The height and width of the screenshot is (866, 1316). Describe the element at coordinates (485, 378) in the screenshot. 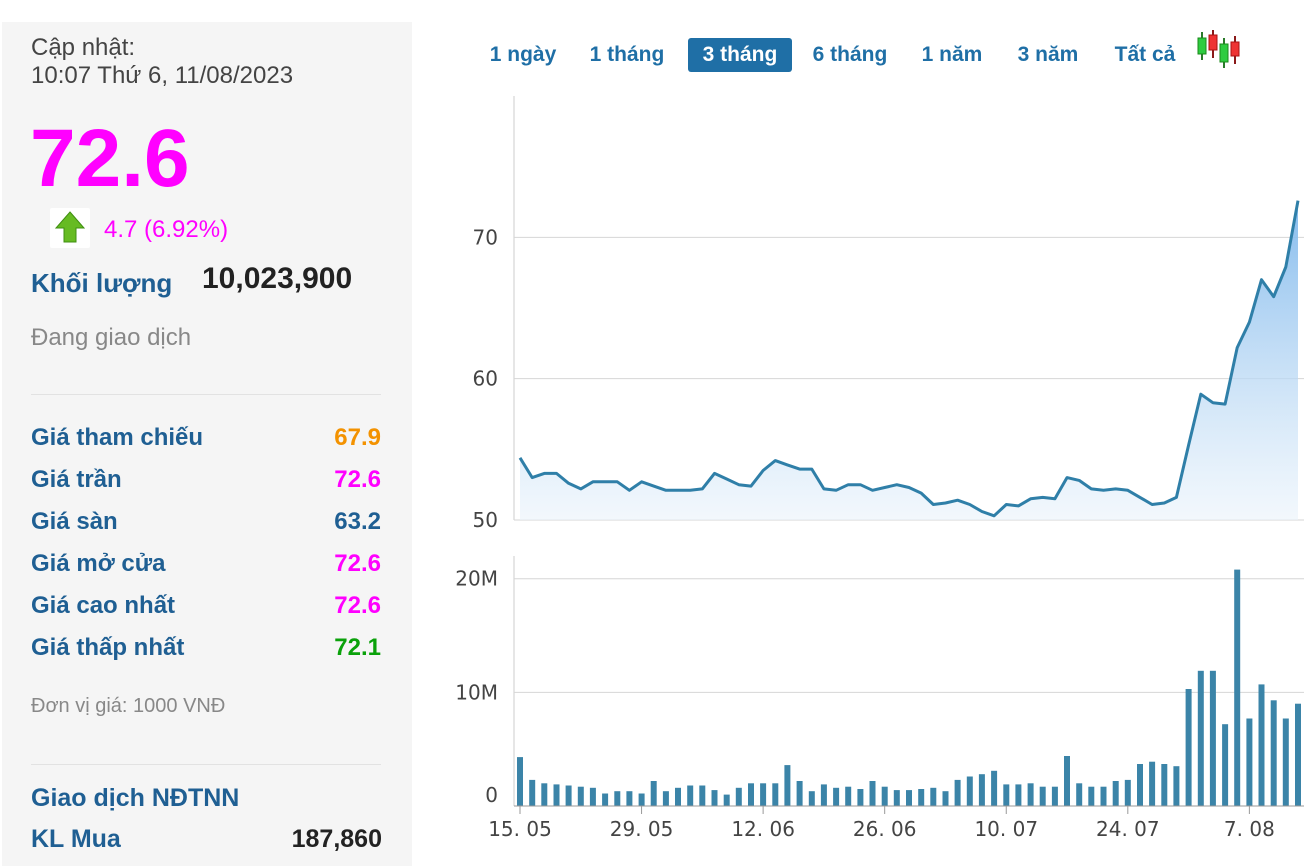

I see `price-axis-labels: 50 60 70` at that location.